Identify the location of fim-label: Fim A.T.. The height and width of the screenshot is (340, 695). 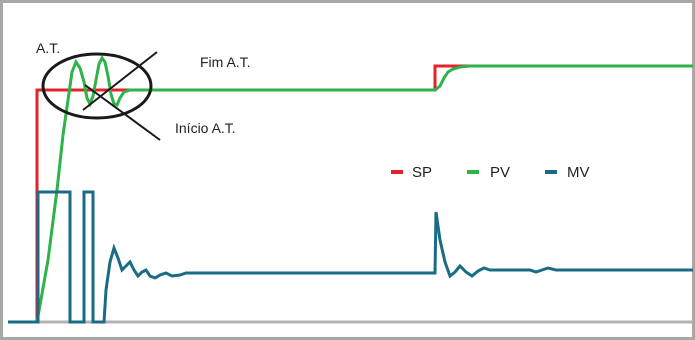
(225, 62).